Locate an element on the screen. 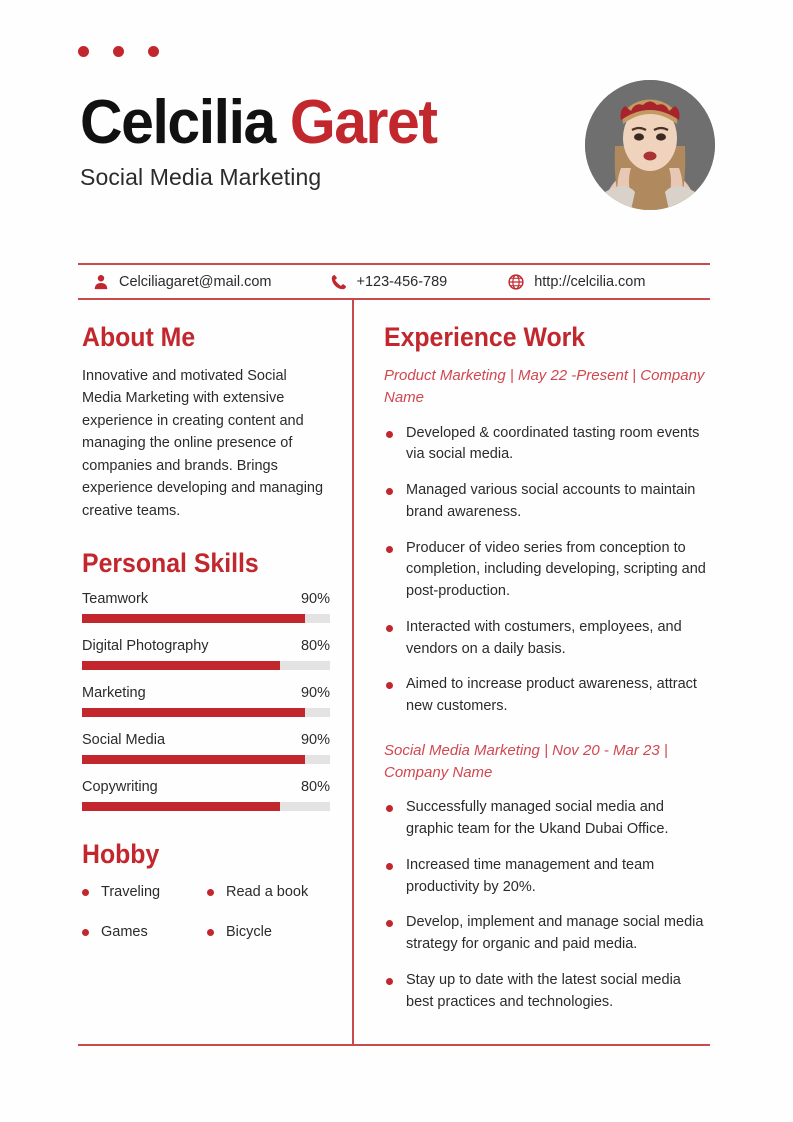 The height and width of the screenshot is (1122, 793). contact-website: http://celcilia.com is located at coordinates (576, 282).